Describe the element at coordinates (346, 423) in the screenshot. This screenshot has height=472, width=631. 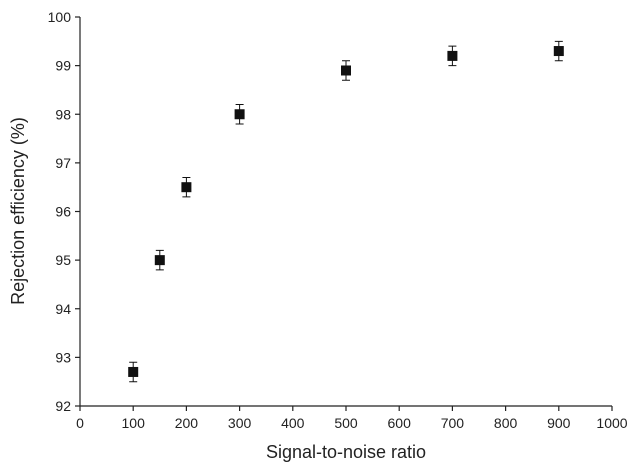
I see `x-tick-label: 500` at that location.